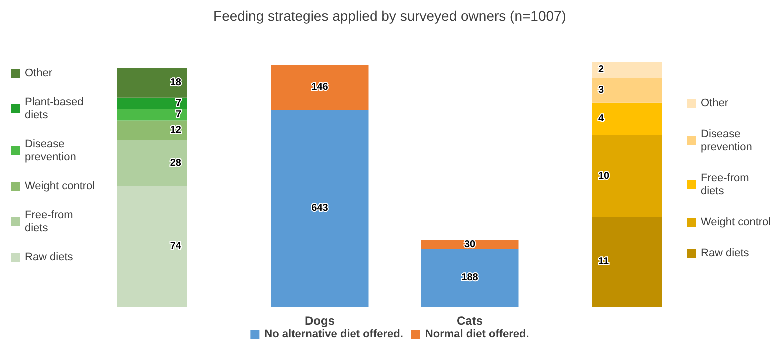  Describe the element at coordinates (176, 163) in the screenshot. I see `data-label: 28` at that location.